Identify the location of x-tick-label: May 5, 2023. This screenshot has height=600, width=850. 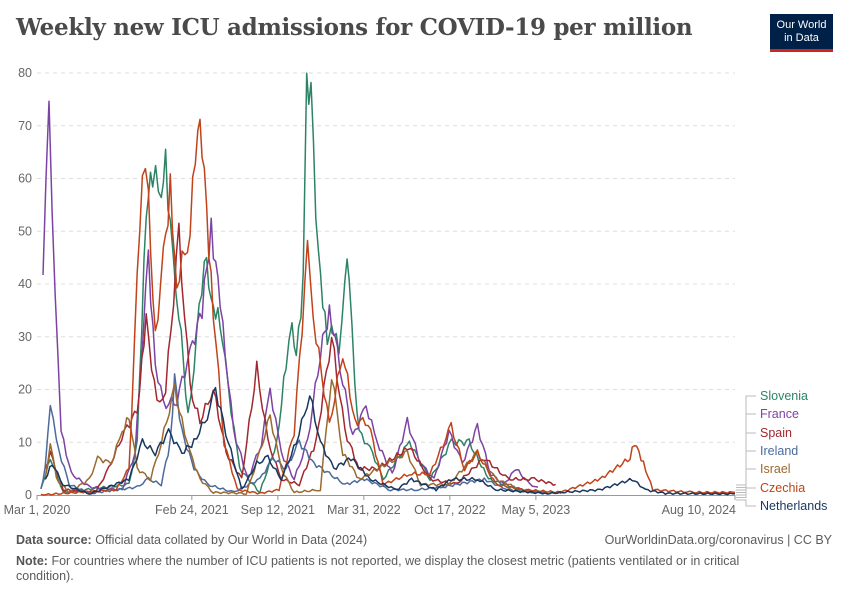
(535, 510).